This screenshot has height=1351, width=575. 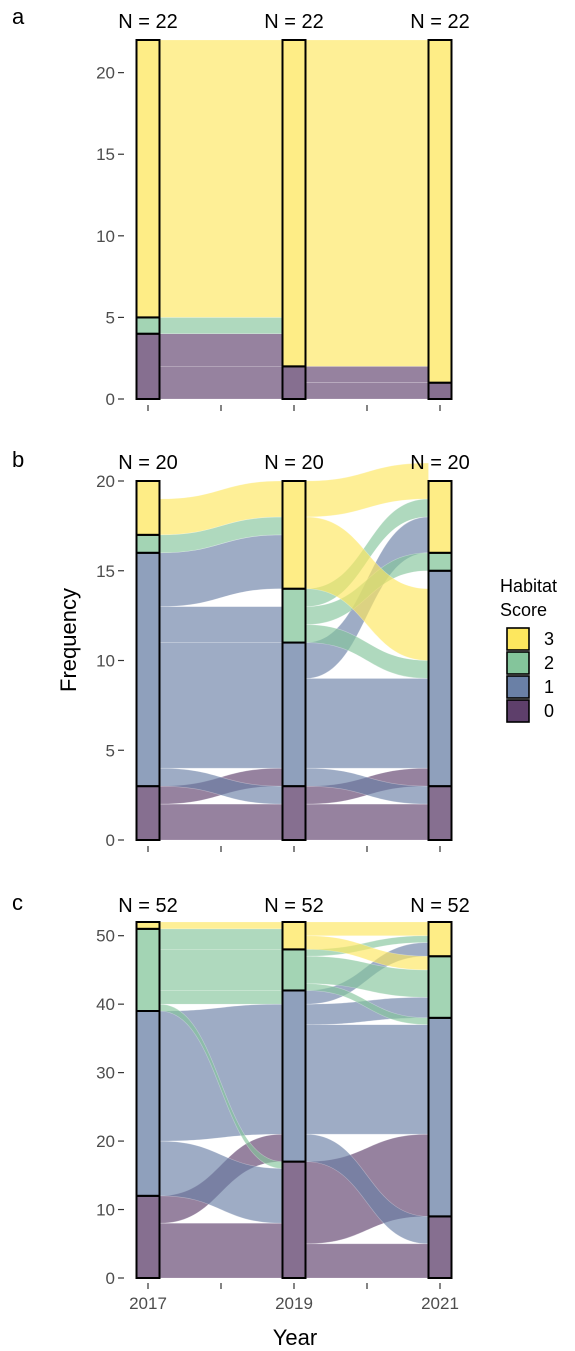 I want to click on y-tick-label: 40, so click(x=105, y=1004).